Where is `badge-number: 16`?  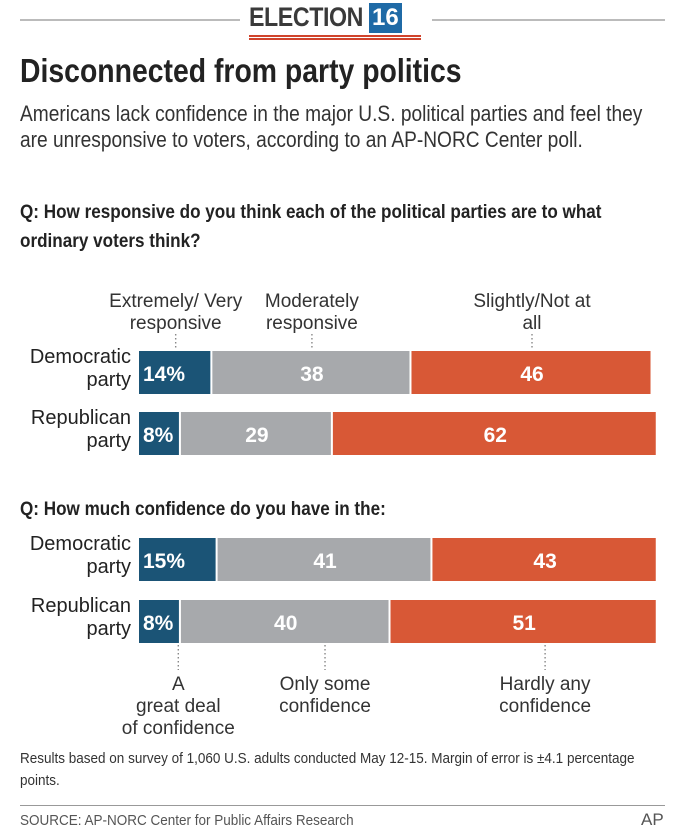 badge-number: 16 is located at coordinates (385, 17).